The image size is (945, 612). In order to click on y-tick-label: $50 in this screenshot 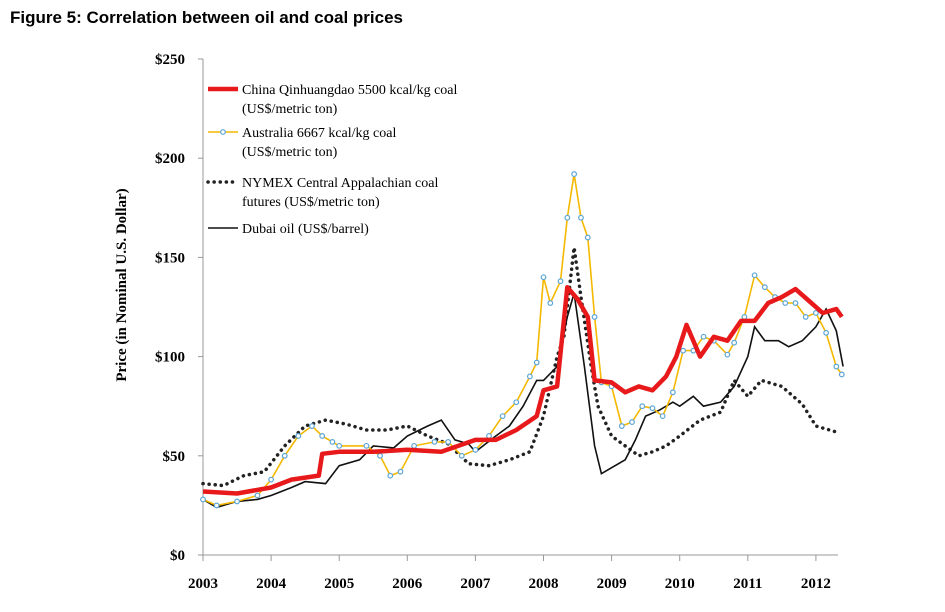, I will do `click(174, 457)`.